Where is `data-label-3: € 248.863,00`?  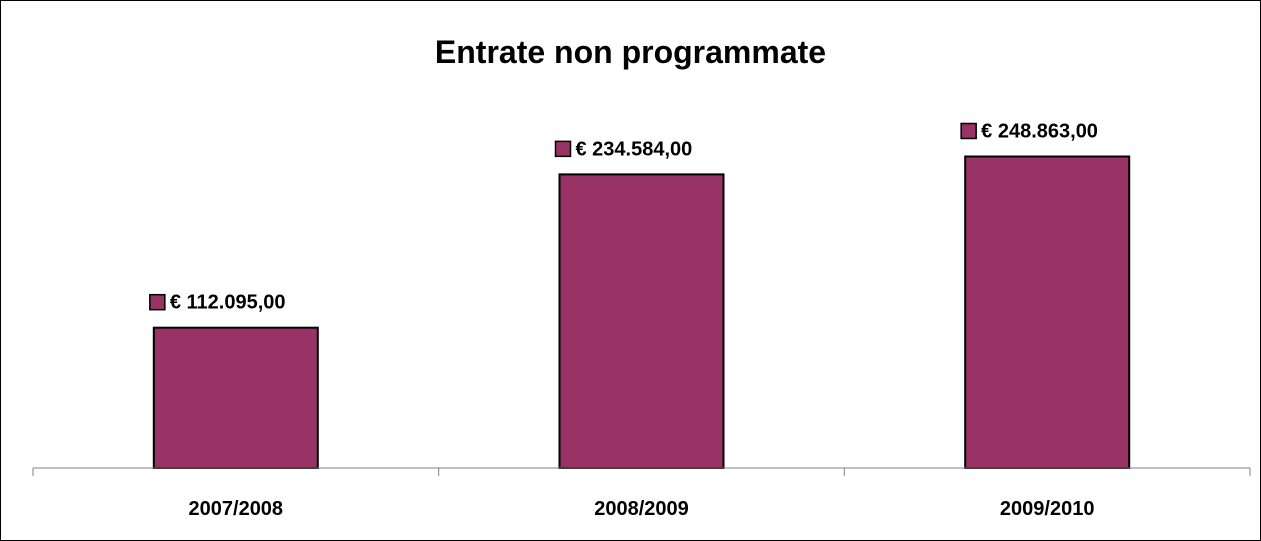 data-label-3: € 248.863,00 is located at coordinates (1039, 131).